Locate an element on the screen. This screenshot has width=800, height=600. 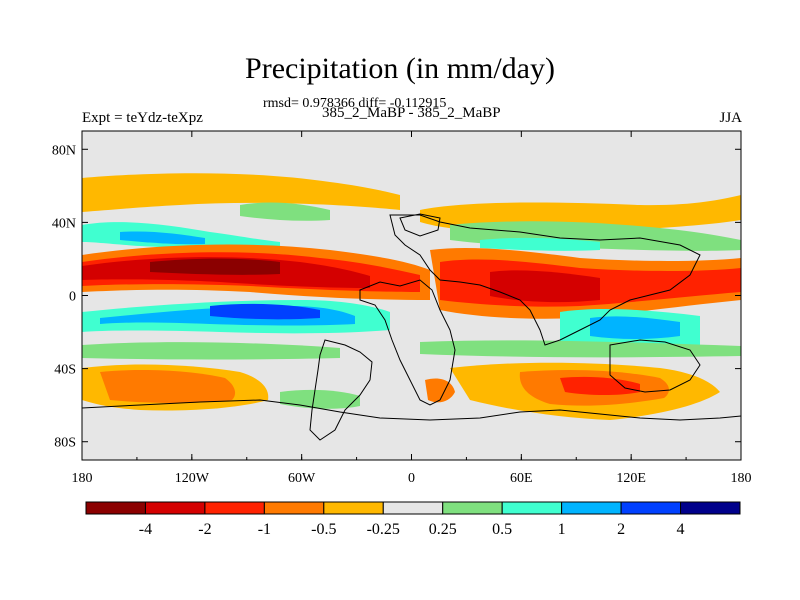
s-io-red2 is located at coordinates (600, 385).